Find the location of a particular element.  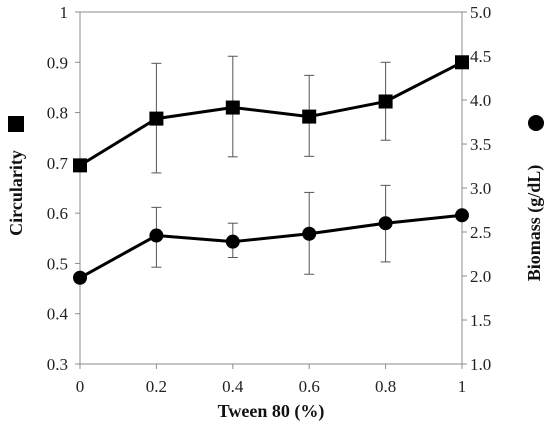

x-axis-title: Tween 80 (%) is located at coordinates (271, 411).